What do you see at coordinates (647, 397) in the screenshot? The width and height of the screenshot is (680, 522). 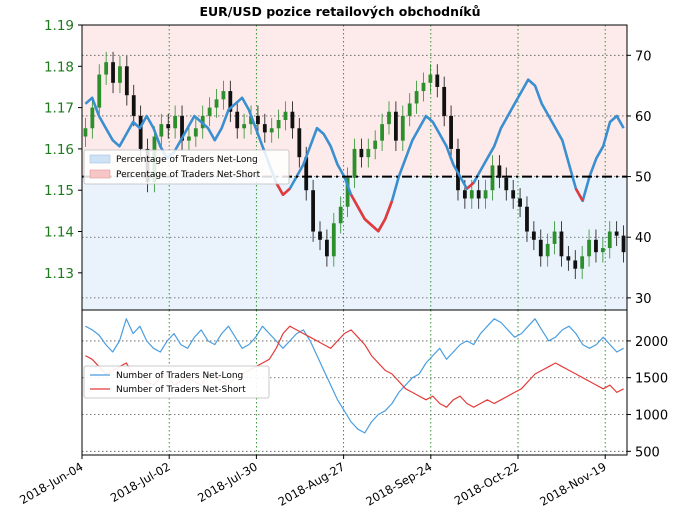 I see `bottom-right-axis: 2000 1500 1000 500` at bounding box center [647, 397].